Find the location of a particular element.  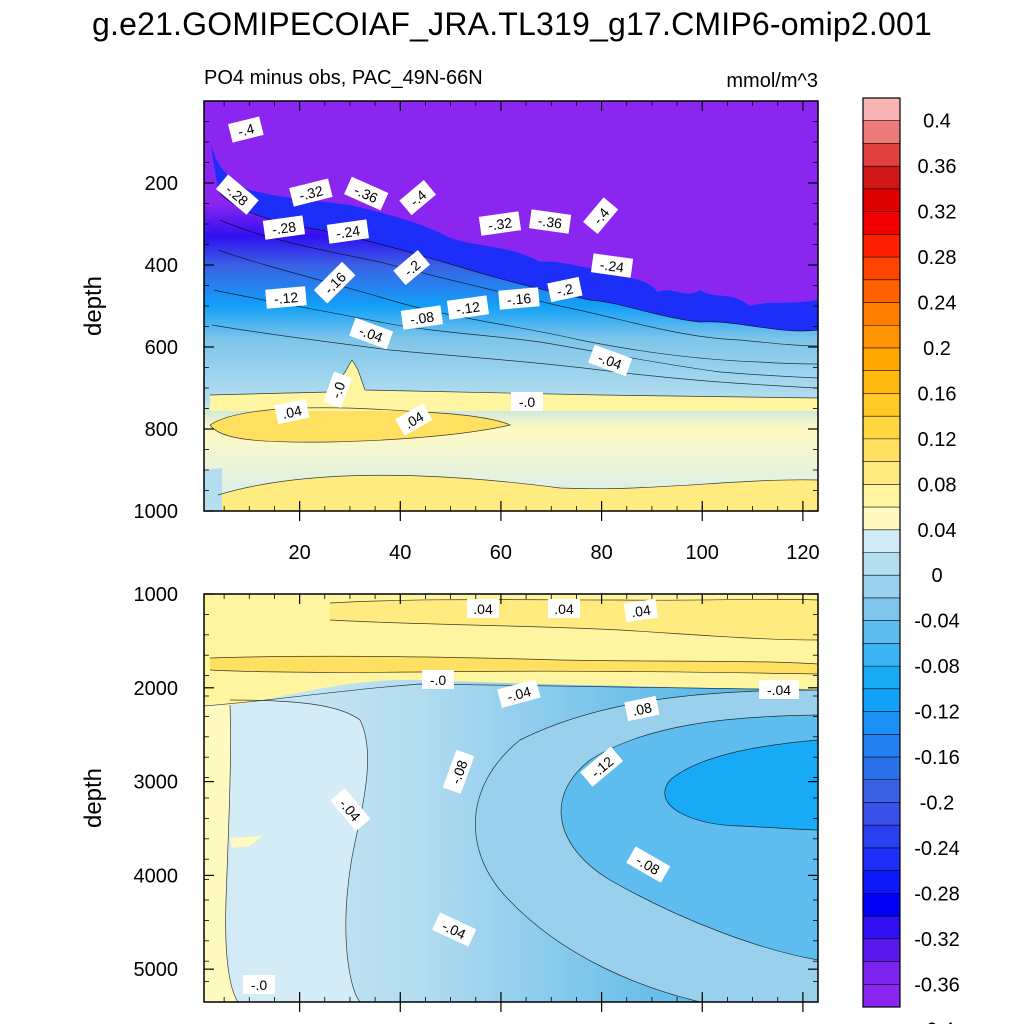

colorbar-label: 0.08 is located at coordinates (937, 485).